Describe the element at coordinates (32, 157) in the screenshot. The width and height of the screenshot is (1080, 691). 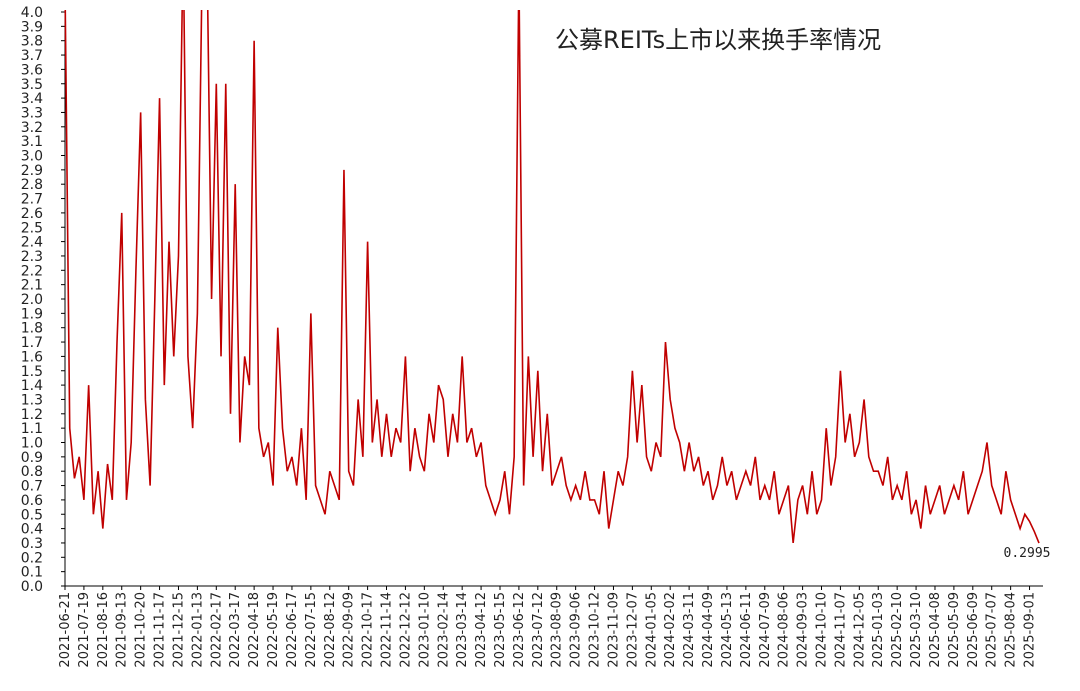
I see `y-tick-label: 3.0` at that location.